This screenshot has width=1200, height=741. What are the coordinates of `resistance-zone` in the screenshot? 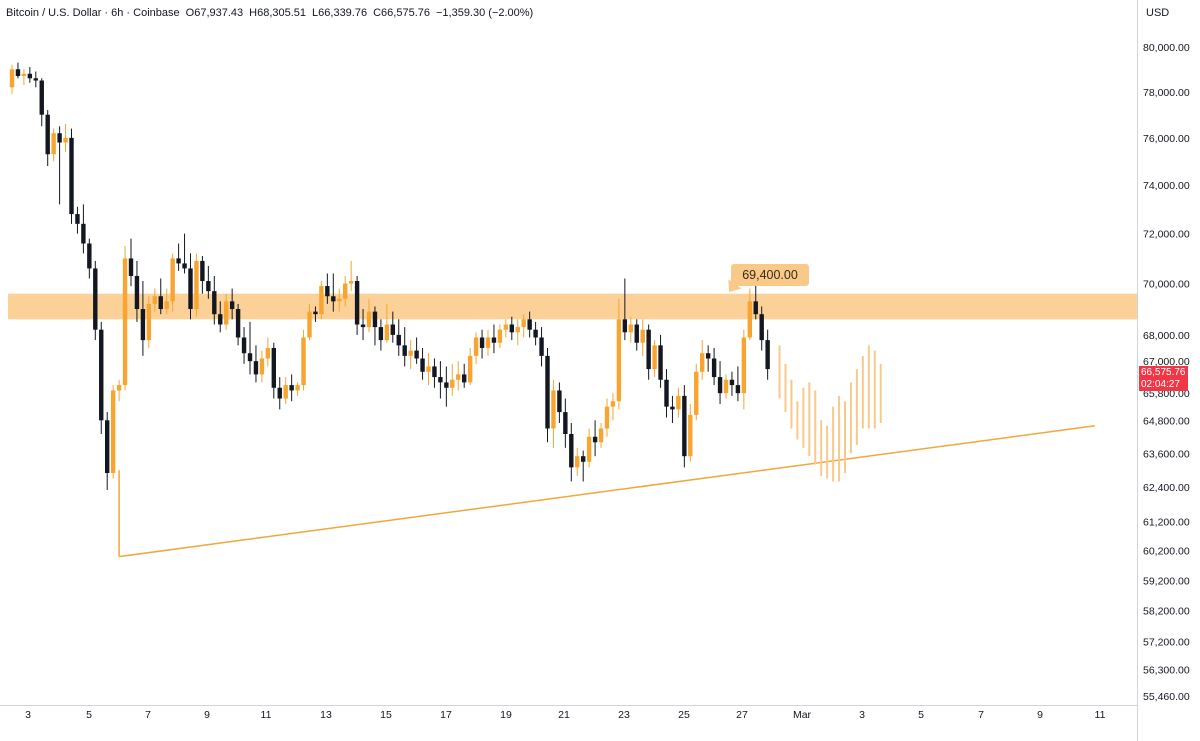 It's located at (572, 306).